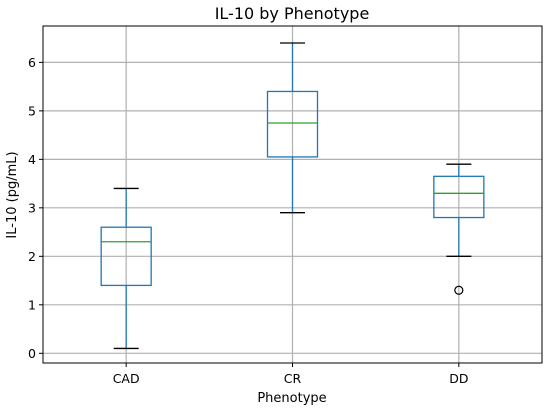  I want to click on box-group-cr, so click(292, 128).